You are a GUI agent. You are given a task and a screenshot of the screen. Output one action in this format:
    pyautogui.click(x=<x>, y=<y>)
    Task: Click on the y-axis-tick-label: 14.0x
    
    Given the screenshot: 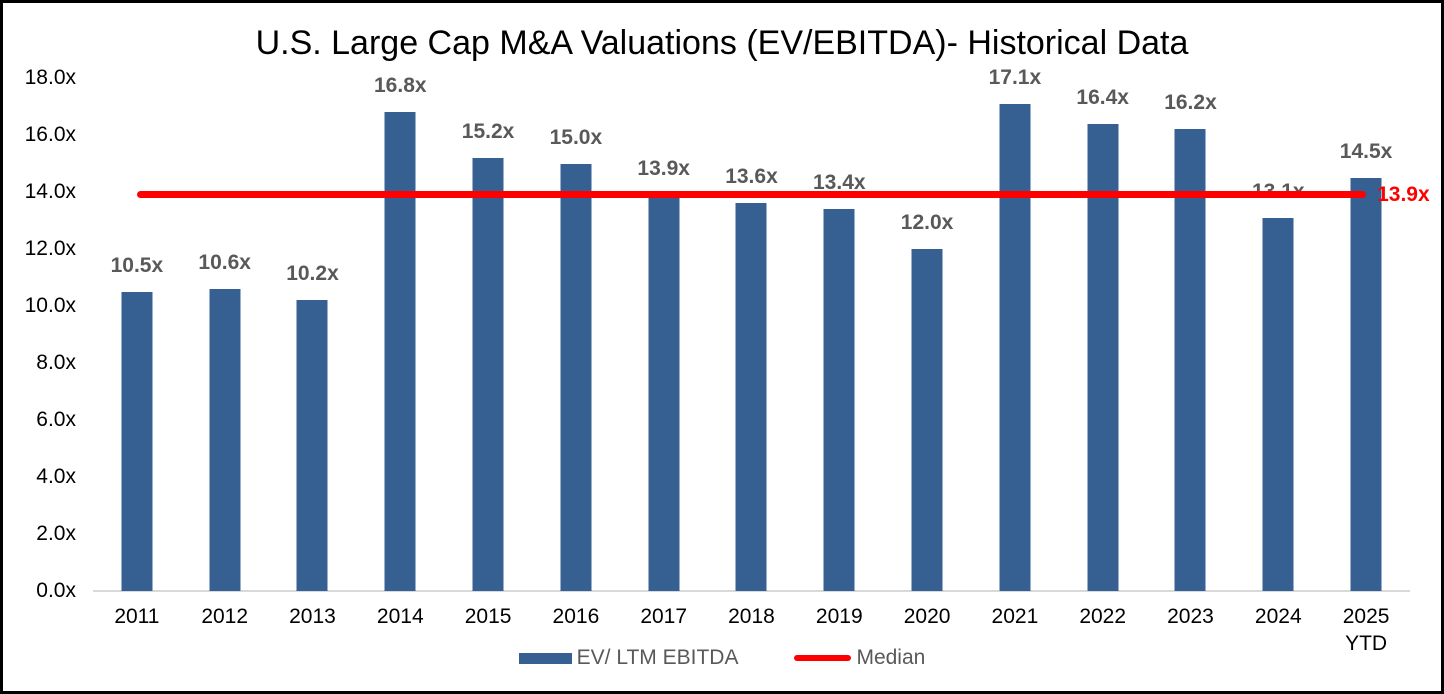 What is the action you would take?
    pyautogui.click(x=50, y=191)
    